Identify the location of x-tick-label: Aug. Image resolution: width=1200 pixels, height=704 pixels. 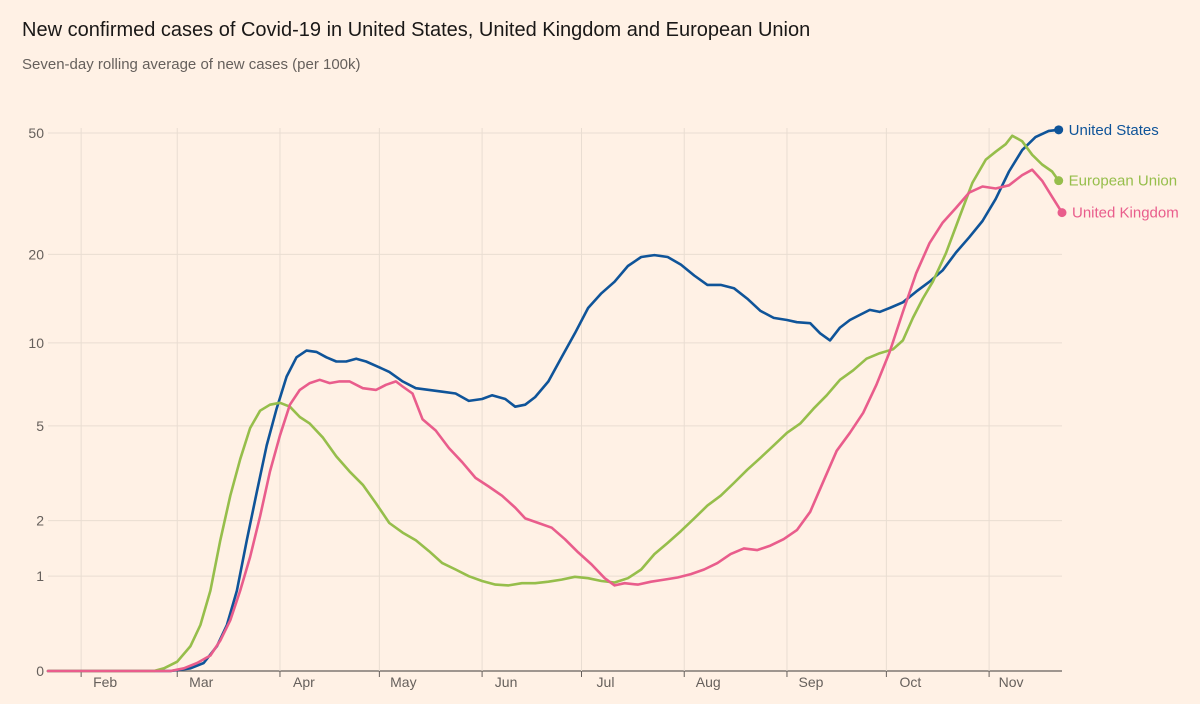
(708, 682).